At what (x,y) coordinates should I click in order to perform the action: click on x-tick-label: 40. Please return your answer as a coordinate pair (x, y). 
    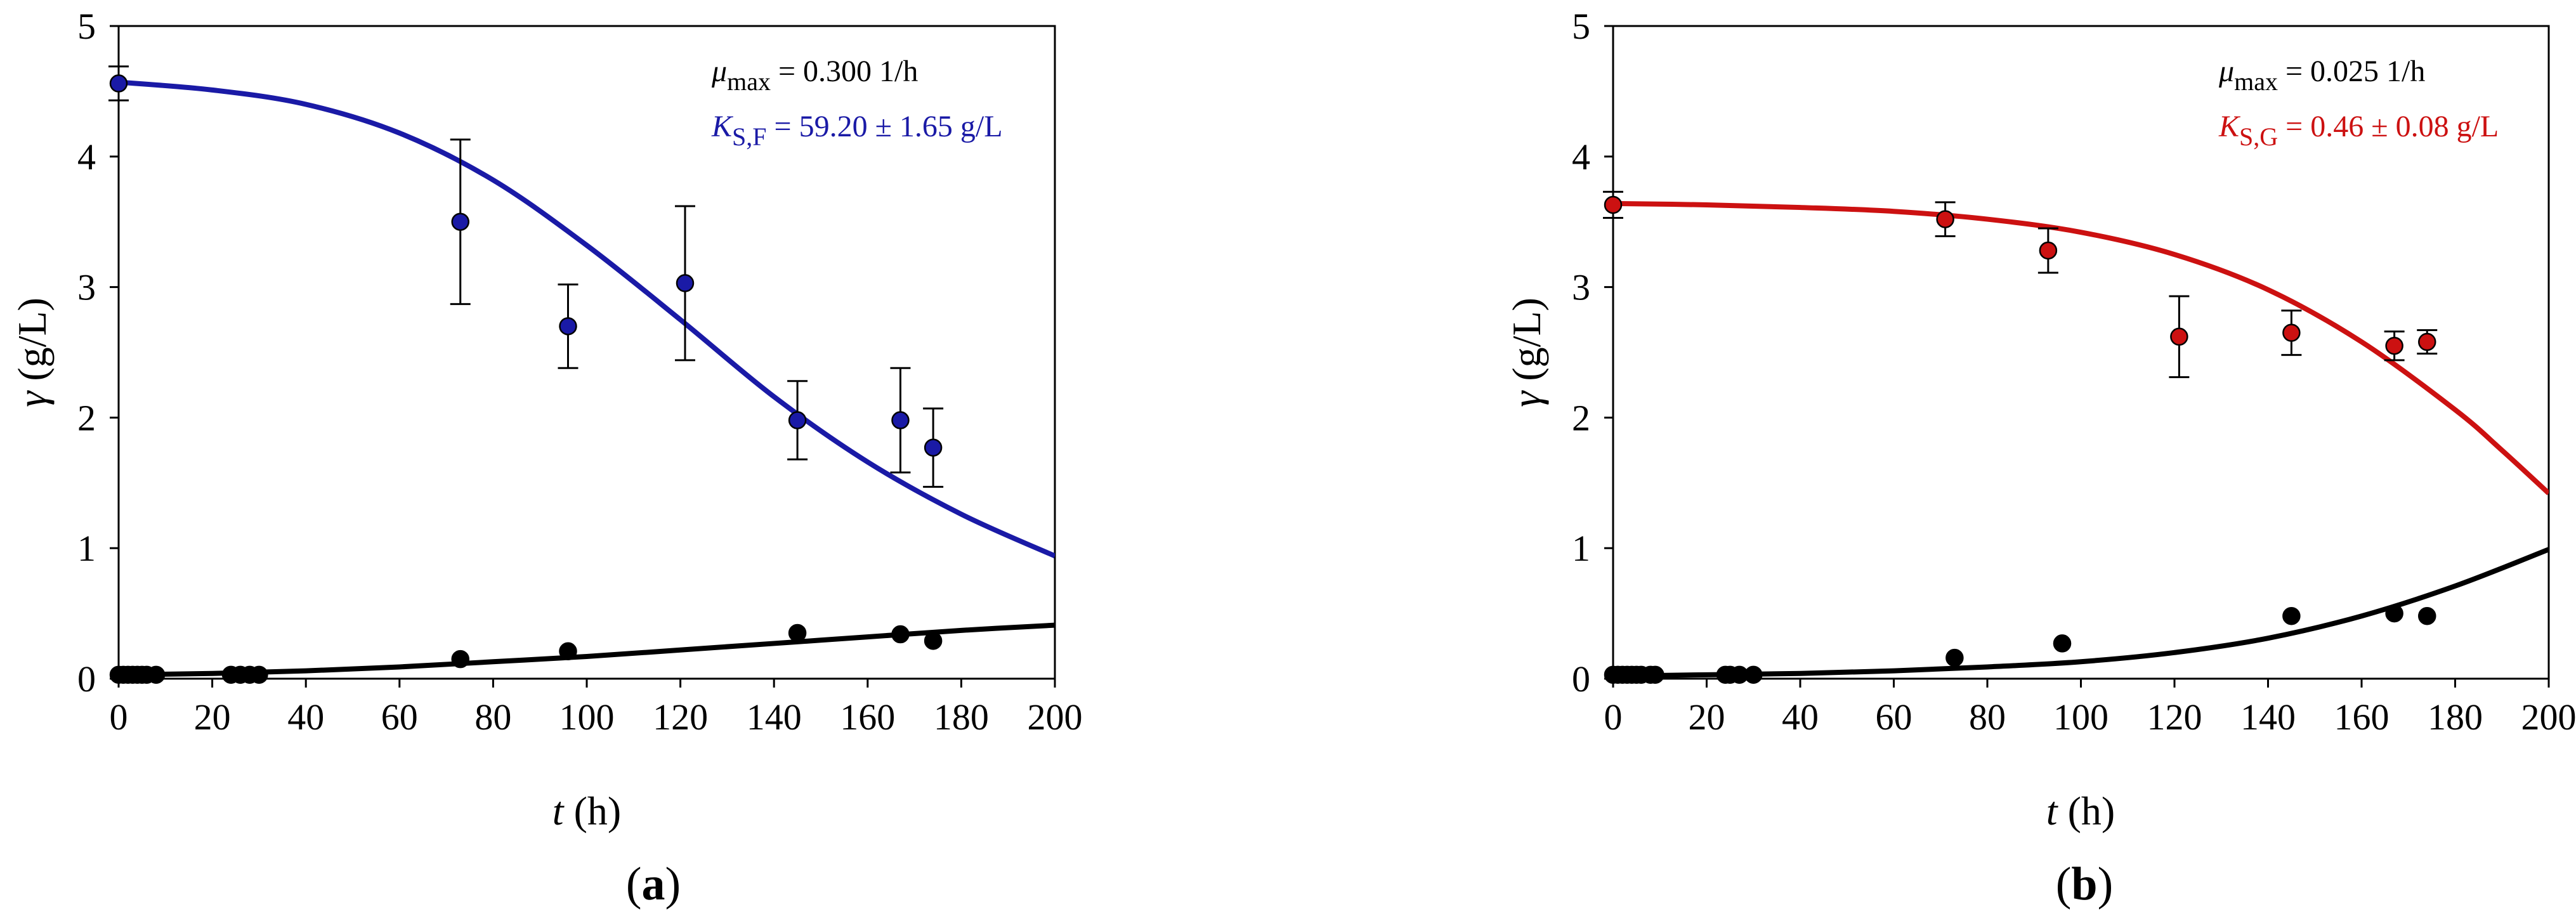
    Looking at the image, I should click on (306, 717).